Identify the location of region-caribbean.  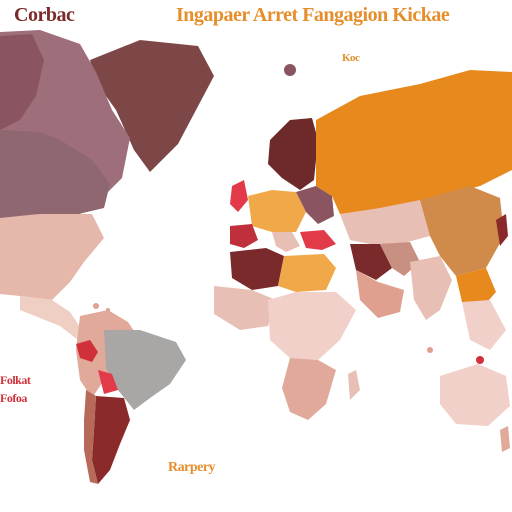
(96, 306).